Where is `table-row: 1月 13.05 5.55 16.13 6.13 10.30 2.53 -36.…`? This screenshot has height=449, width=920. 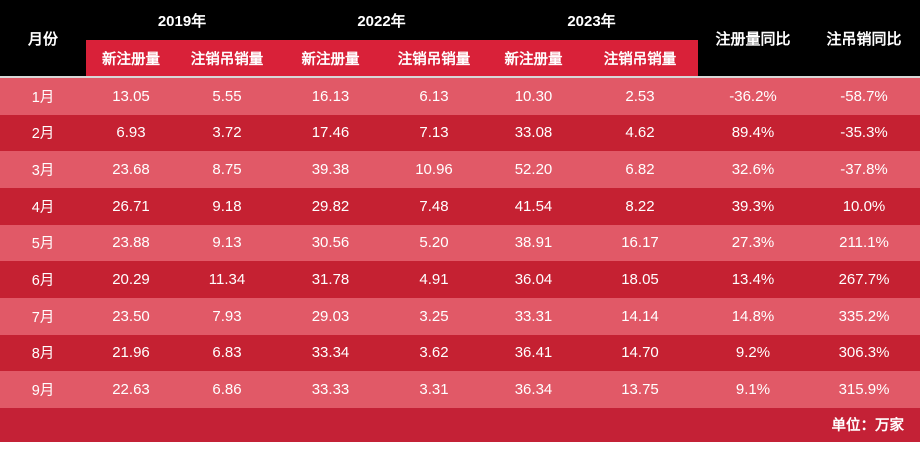
table-row: 1月 13.05 5.55 16.13 6.13 10.30 2.53 -36.… is located at coordinates (460, 96).